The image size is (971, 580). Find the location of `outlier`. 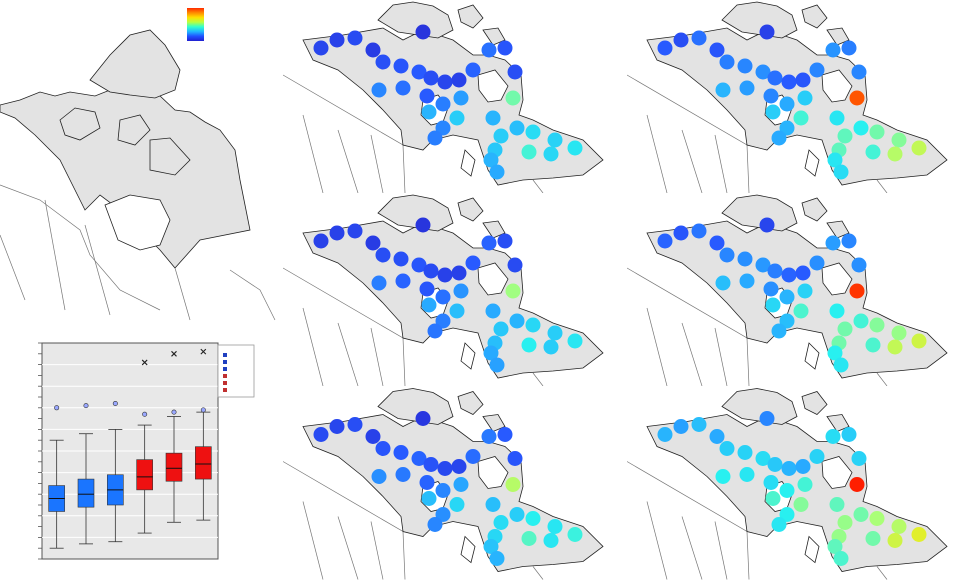

outlier is located at coordinates (57, 408).